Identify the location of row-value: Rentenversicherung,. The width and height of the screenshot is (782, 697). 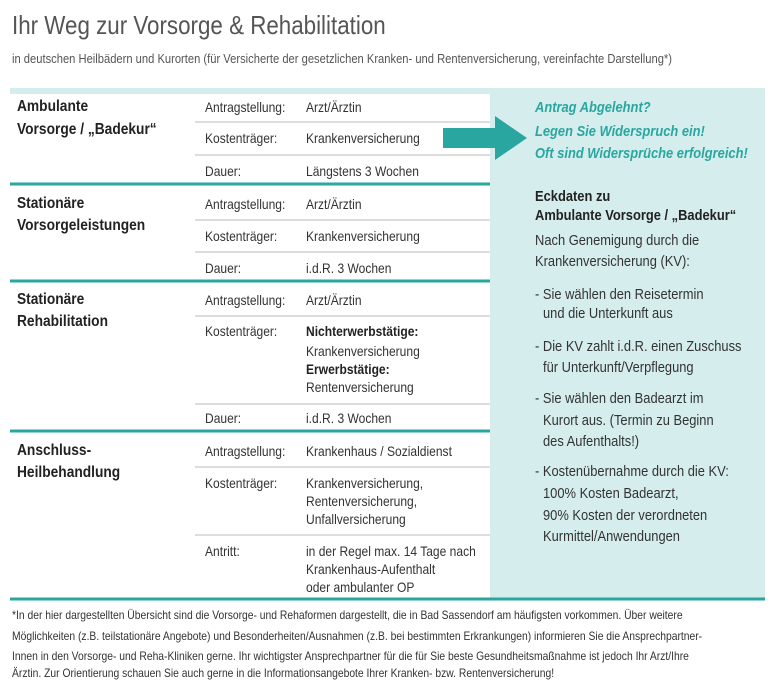
(362, 501).